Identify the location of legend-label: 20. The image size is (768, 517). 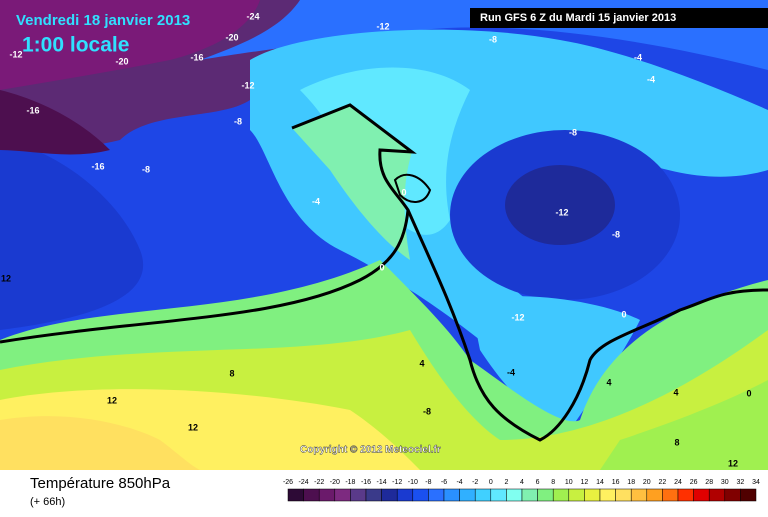
(647, 482).